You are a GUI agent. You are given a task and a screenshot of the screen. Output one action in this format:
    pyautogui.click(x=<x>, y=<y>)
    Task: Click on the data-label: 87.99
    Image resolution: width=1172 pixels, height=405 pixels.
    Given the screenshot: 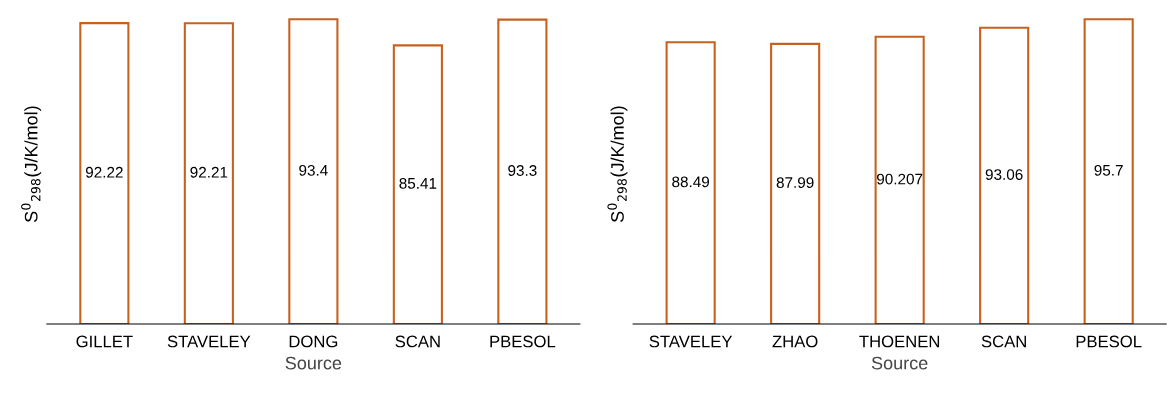 What is the action you would take?
    pyautogui.click(x=795, y=183)
    